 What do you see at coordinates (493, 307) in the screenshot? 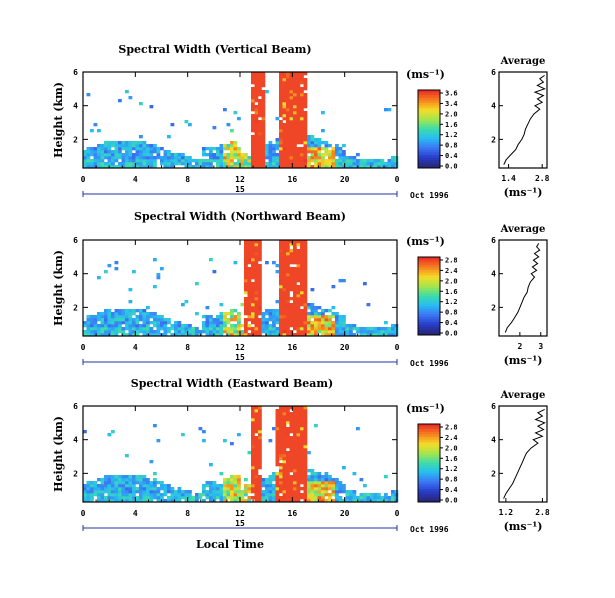
I see `profile-y-tick-label: 2` at bounding box center [493, 307].